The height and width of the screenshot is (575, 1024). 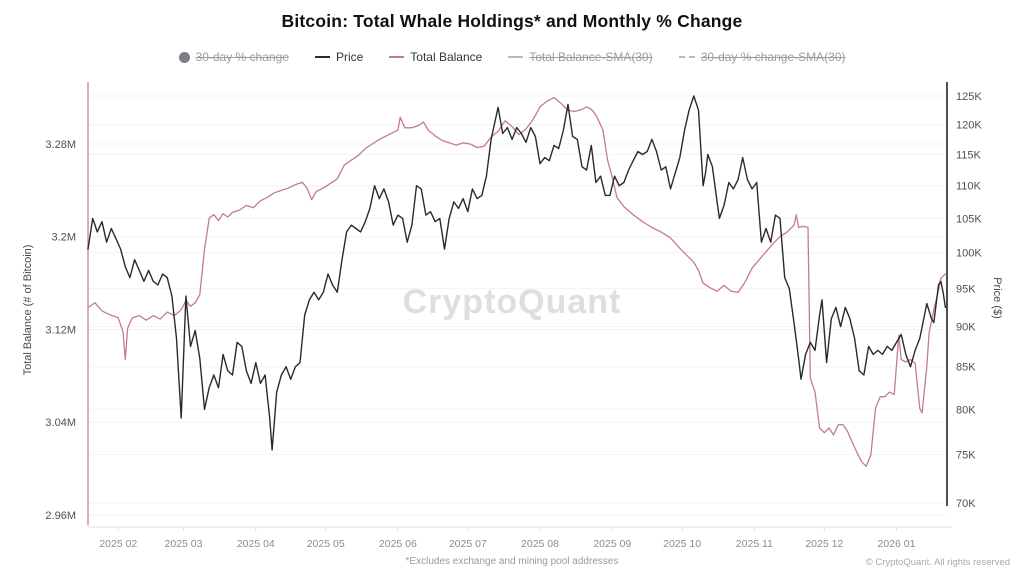 I want to click on x-tick-label: 2025 05, so click(x=326, y=544).